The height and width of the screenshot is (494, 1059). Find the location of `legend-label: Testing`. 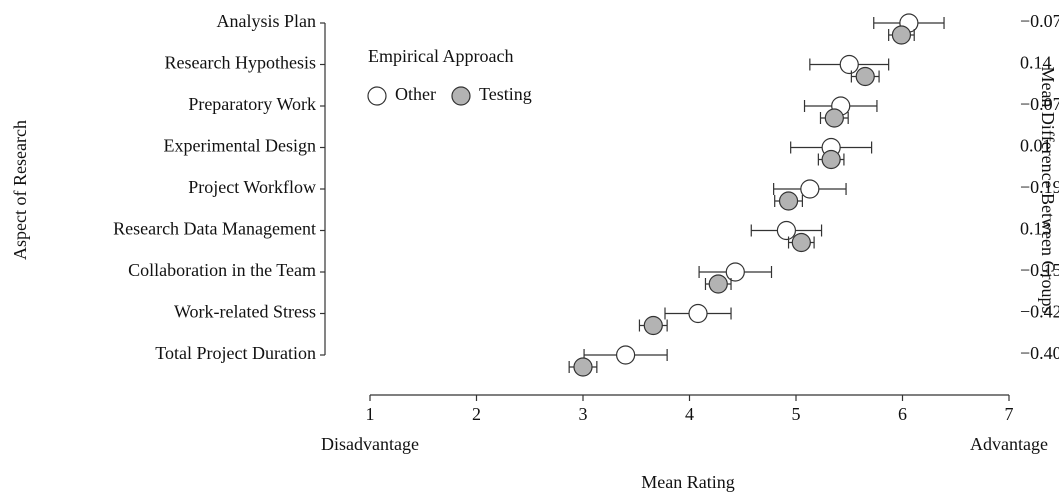

legend-label: Testing is located at coordinates (505, 94).